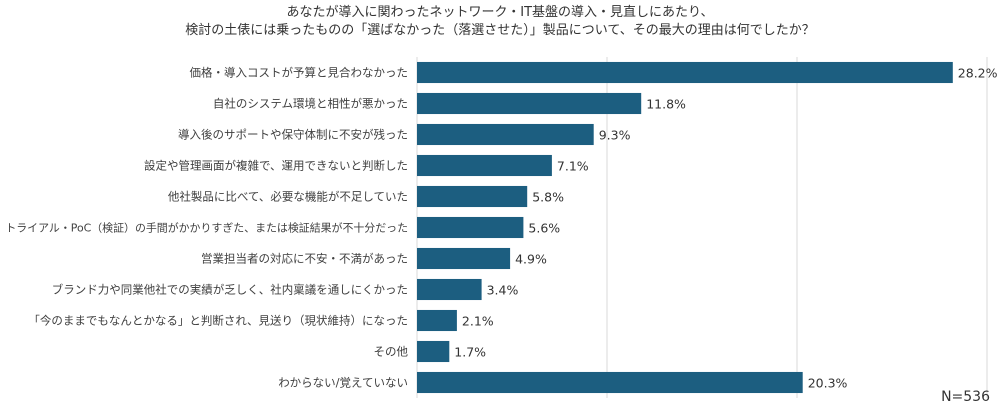  Describe the element at coordinates (544, 228) in the screenshot. I see `value-label: 5.6%` at that location.